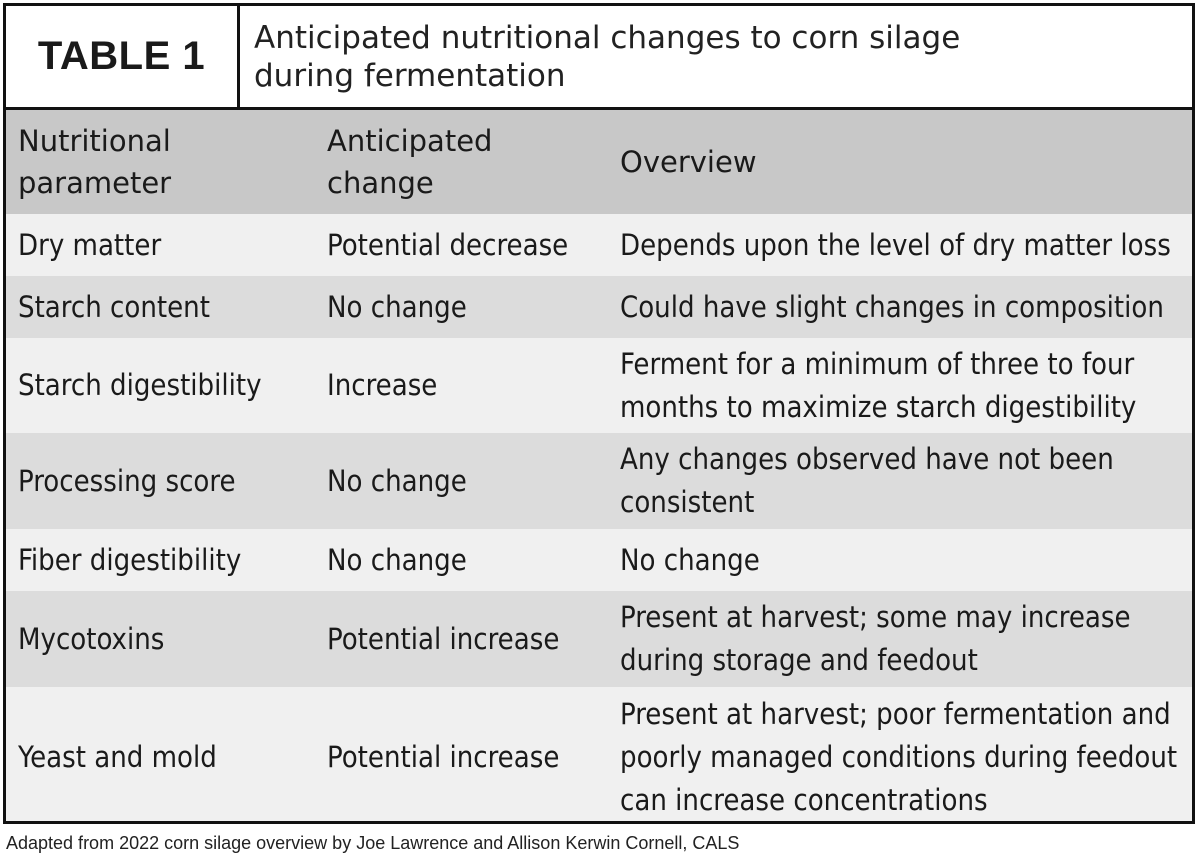 The image size is (1200, 861). What do you see at coordinates (160, 307) in the screenshot?
I see `cell-parameter: Starch content` at bounding box center [160, 307].